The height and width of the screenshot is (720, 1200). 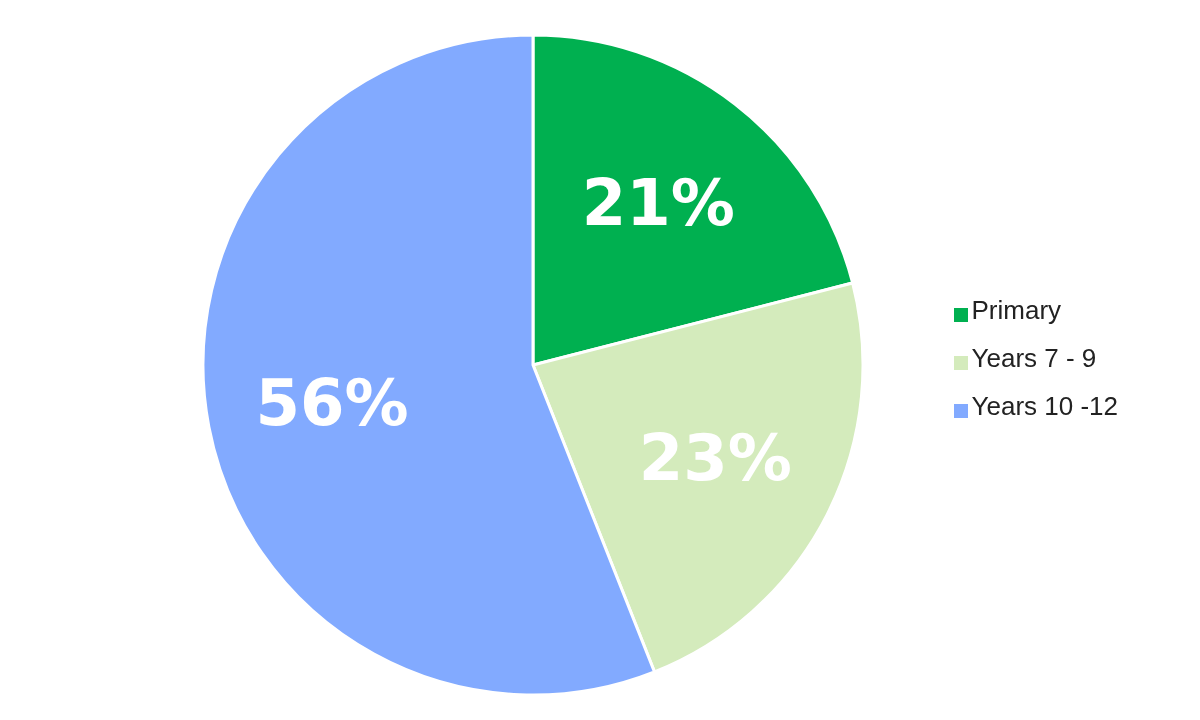 What do you see at coordinates (1034, 358) in the screenshot?
I see `legend-label: Years 7 - 9` at bounding box center [1034, 358].